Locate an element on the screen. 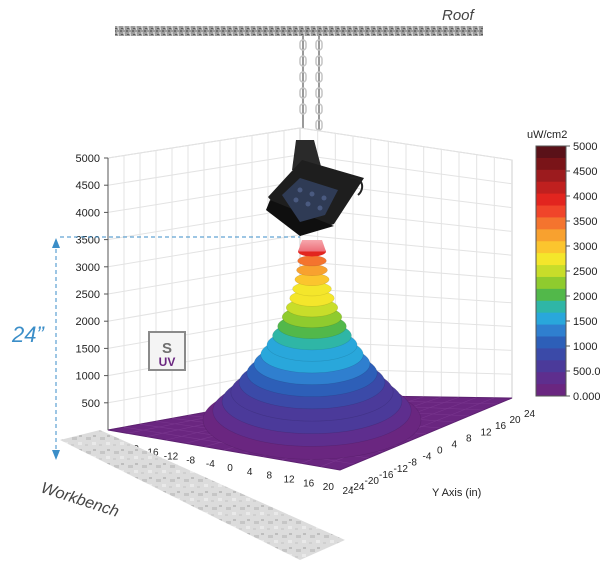 Image resolution: width=600 pixels, height=563 pixels. z-tick-label: 4000 is located at coordinates (88, 213).